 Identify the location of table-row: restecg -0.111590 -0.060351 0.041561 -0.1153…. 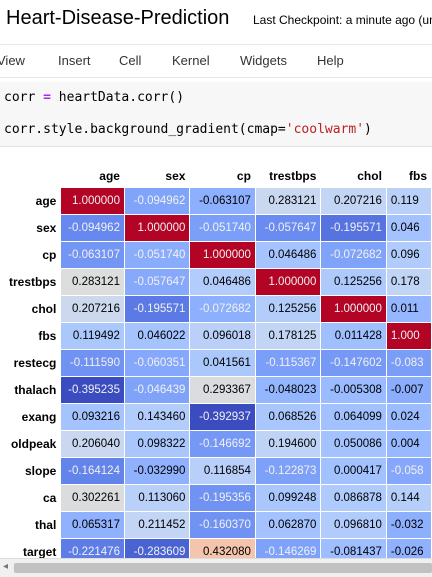
(216, 363).